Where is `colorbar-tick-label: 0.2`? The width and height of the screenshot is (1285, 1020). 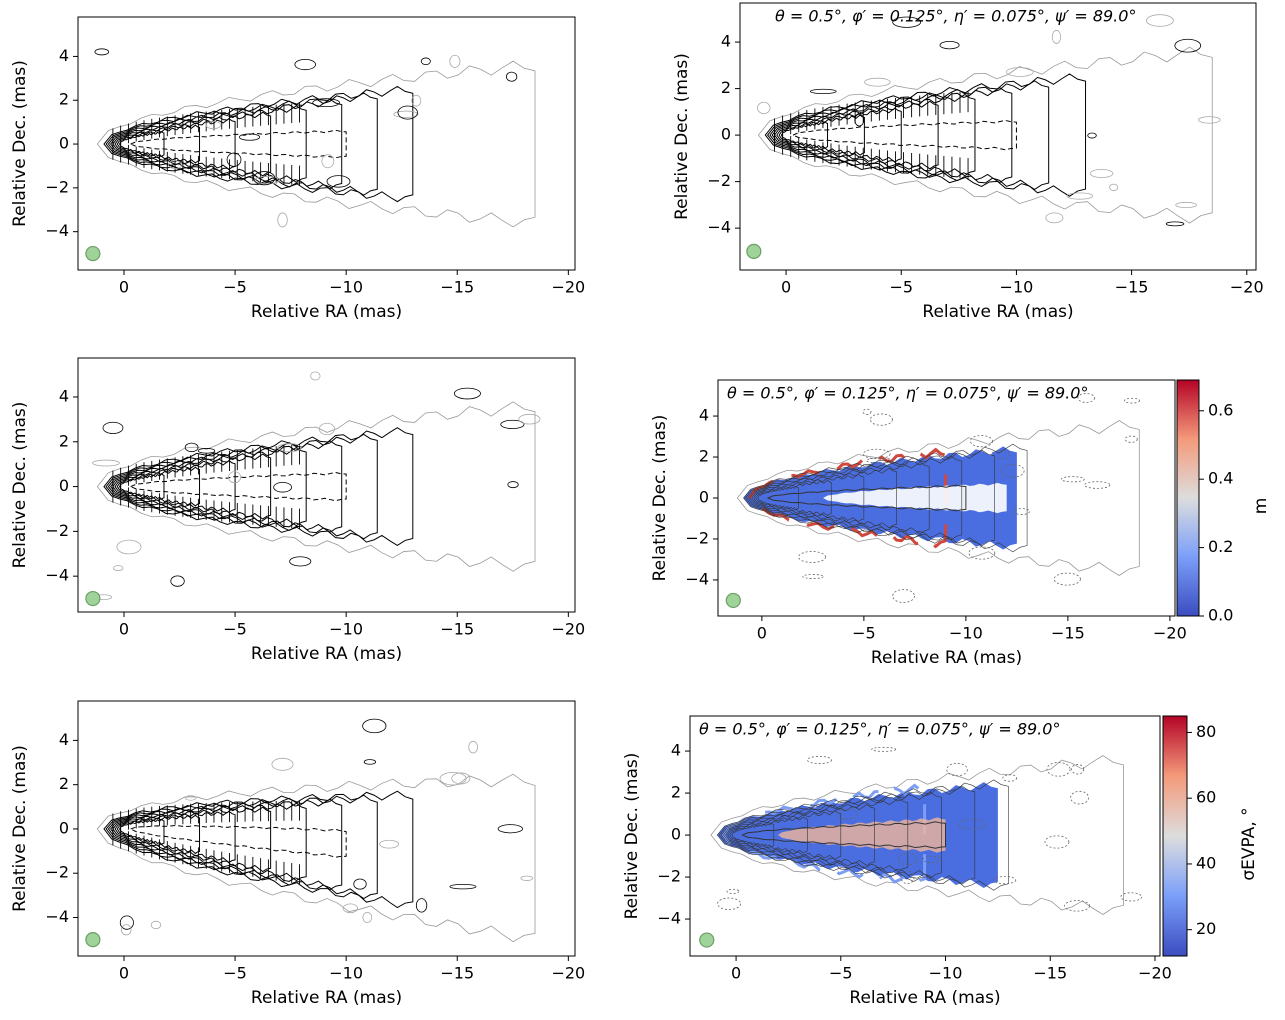 colorbar-tick-label: 0.2 is located at coordinates (1220, 546).